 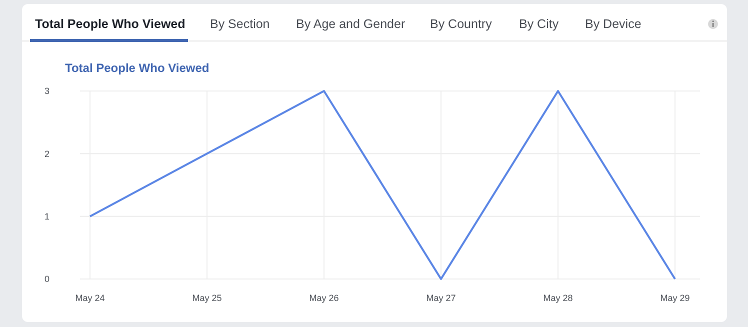 What do you see at coordinates (240, 24) in the screenshot?
I see `text: By Section` at bounding box center [240, 24].